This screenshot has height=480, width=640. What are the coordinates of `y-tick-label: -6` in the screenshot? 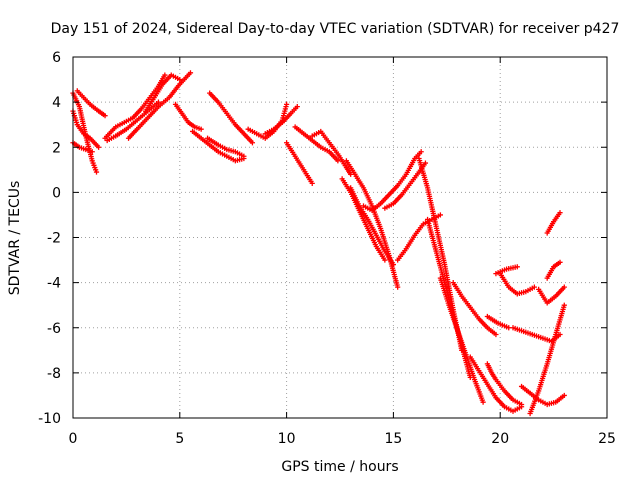 It's located at (54, 329).